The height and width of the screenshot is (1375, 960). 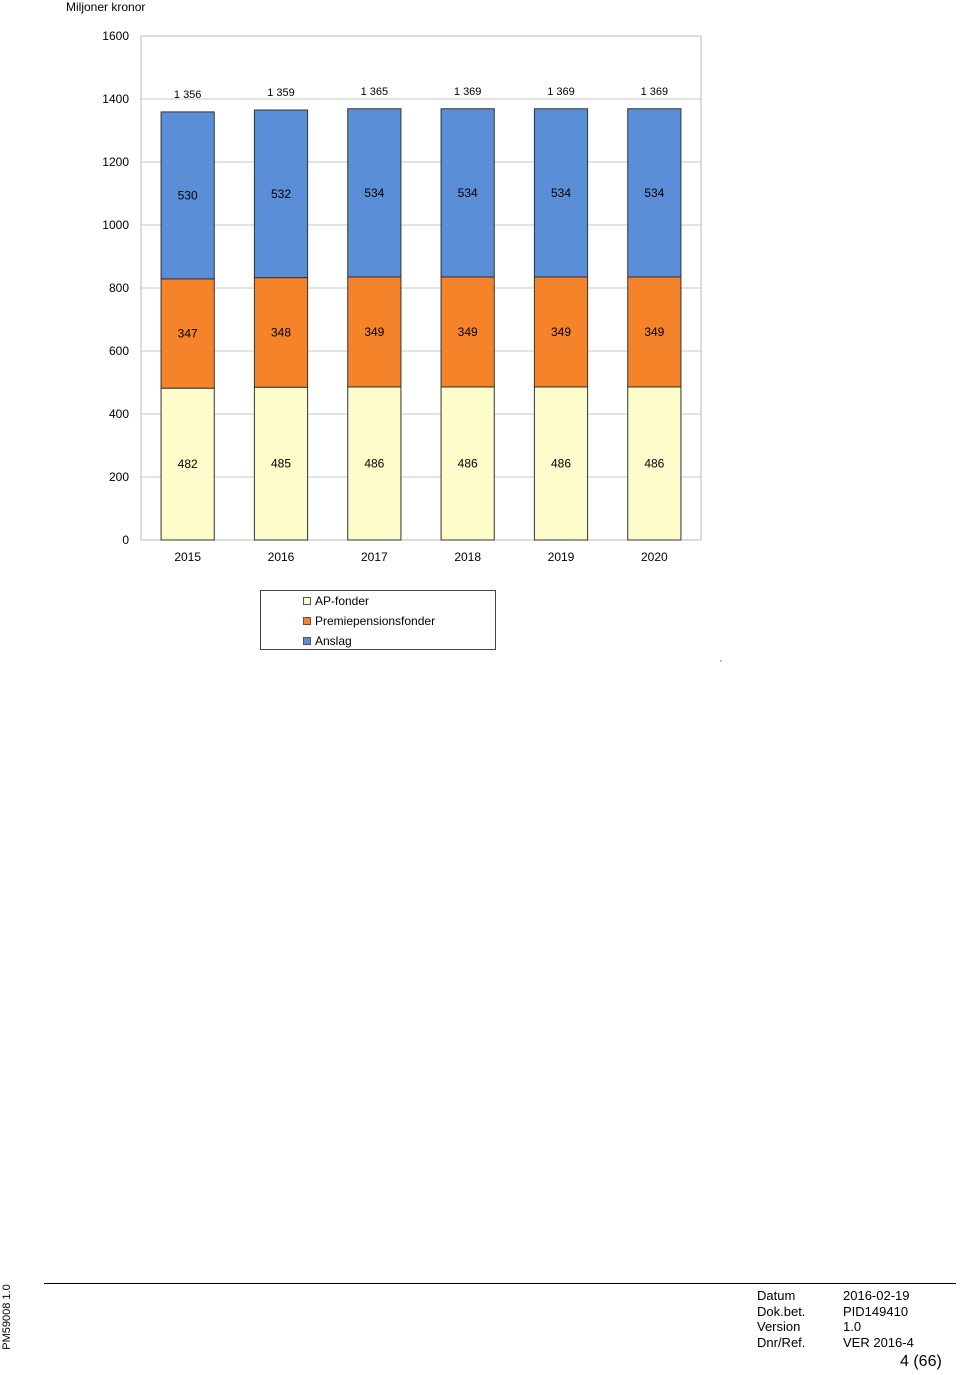 I want to click on meta-row-version: Version 1.0, so click(x=835, y=1327).